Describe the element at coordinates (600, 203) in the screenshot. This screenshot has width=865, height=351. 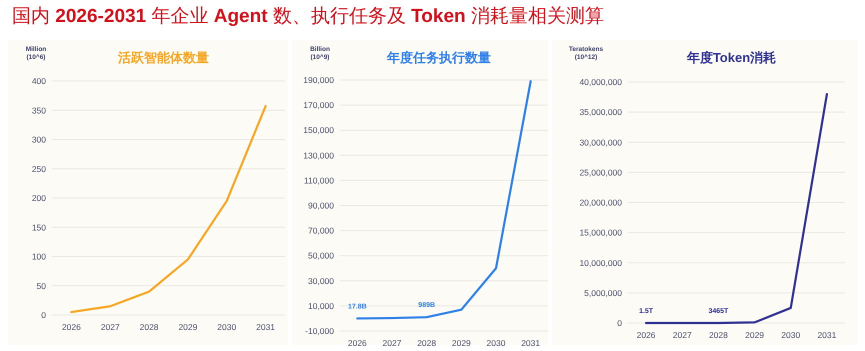
I see `y-tick-label: 20,000,000` at that location.